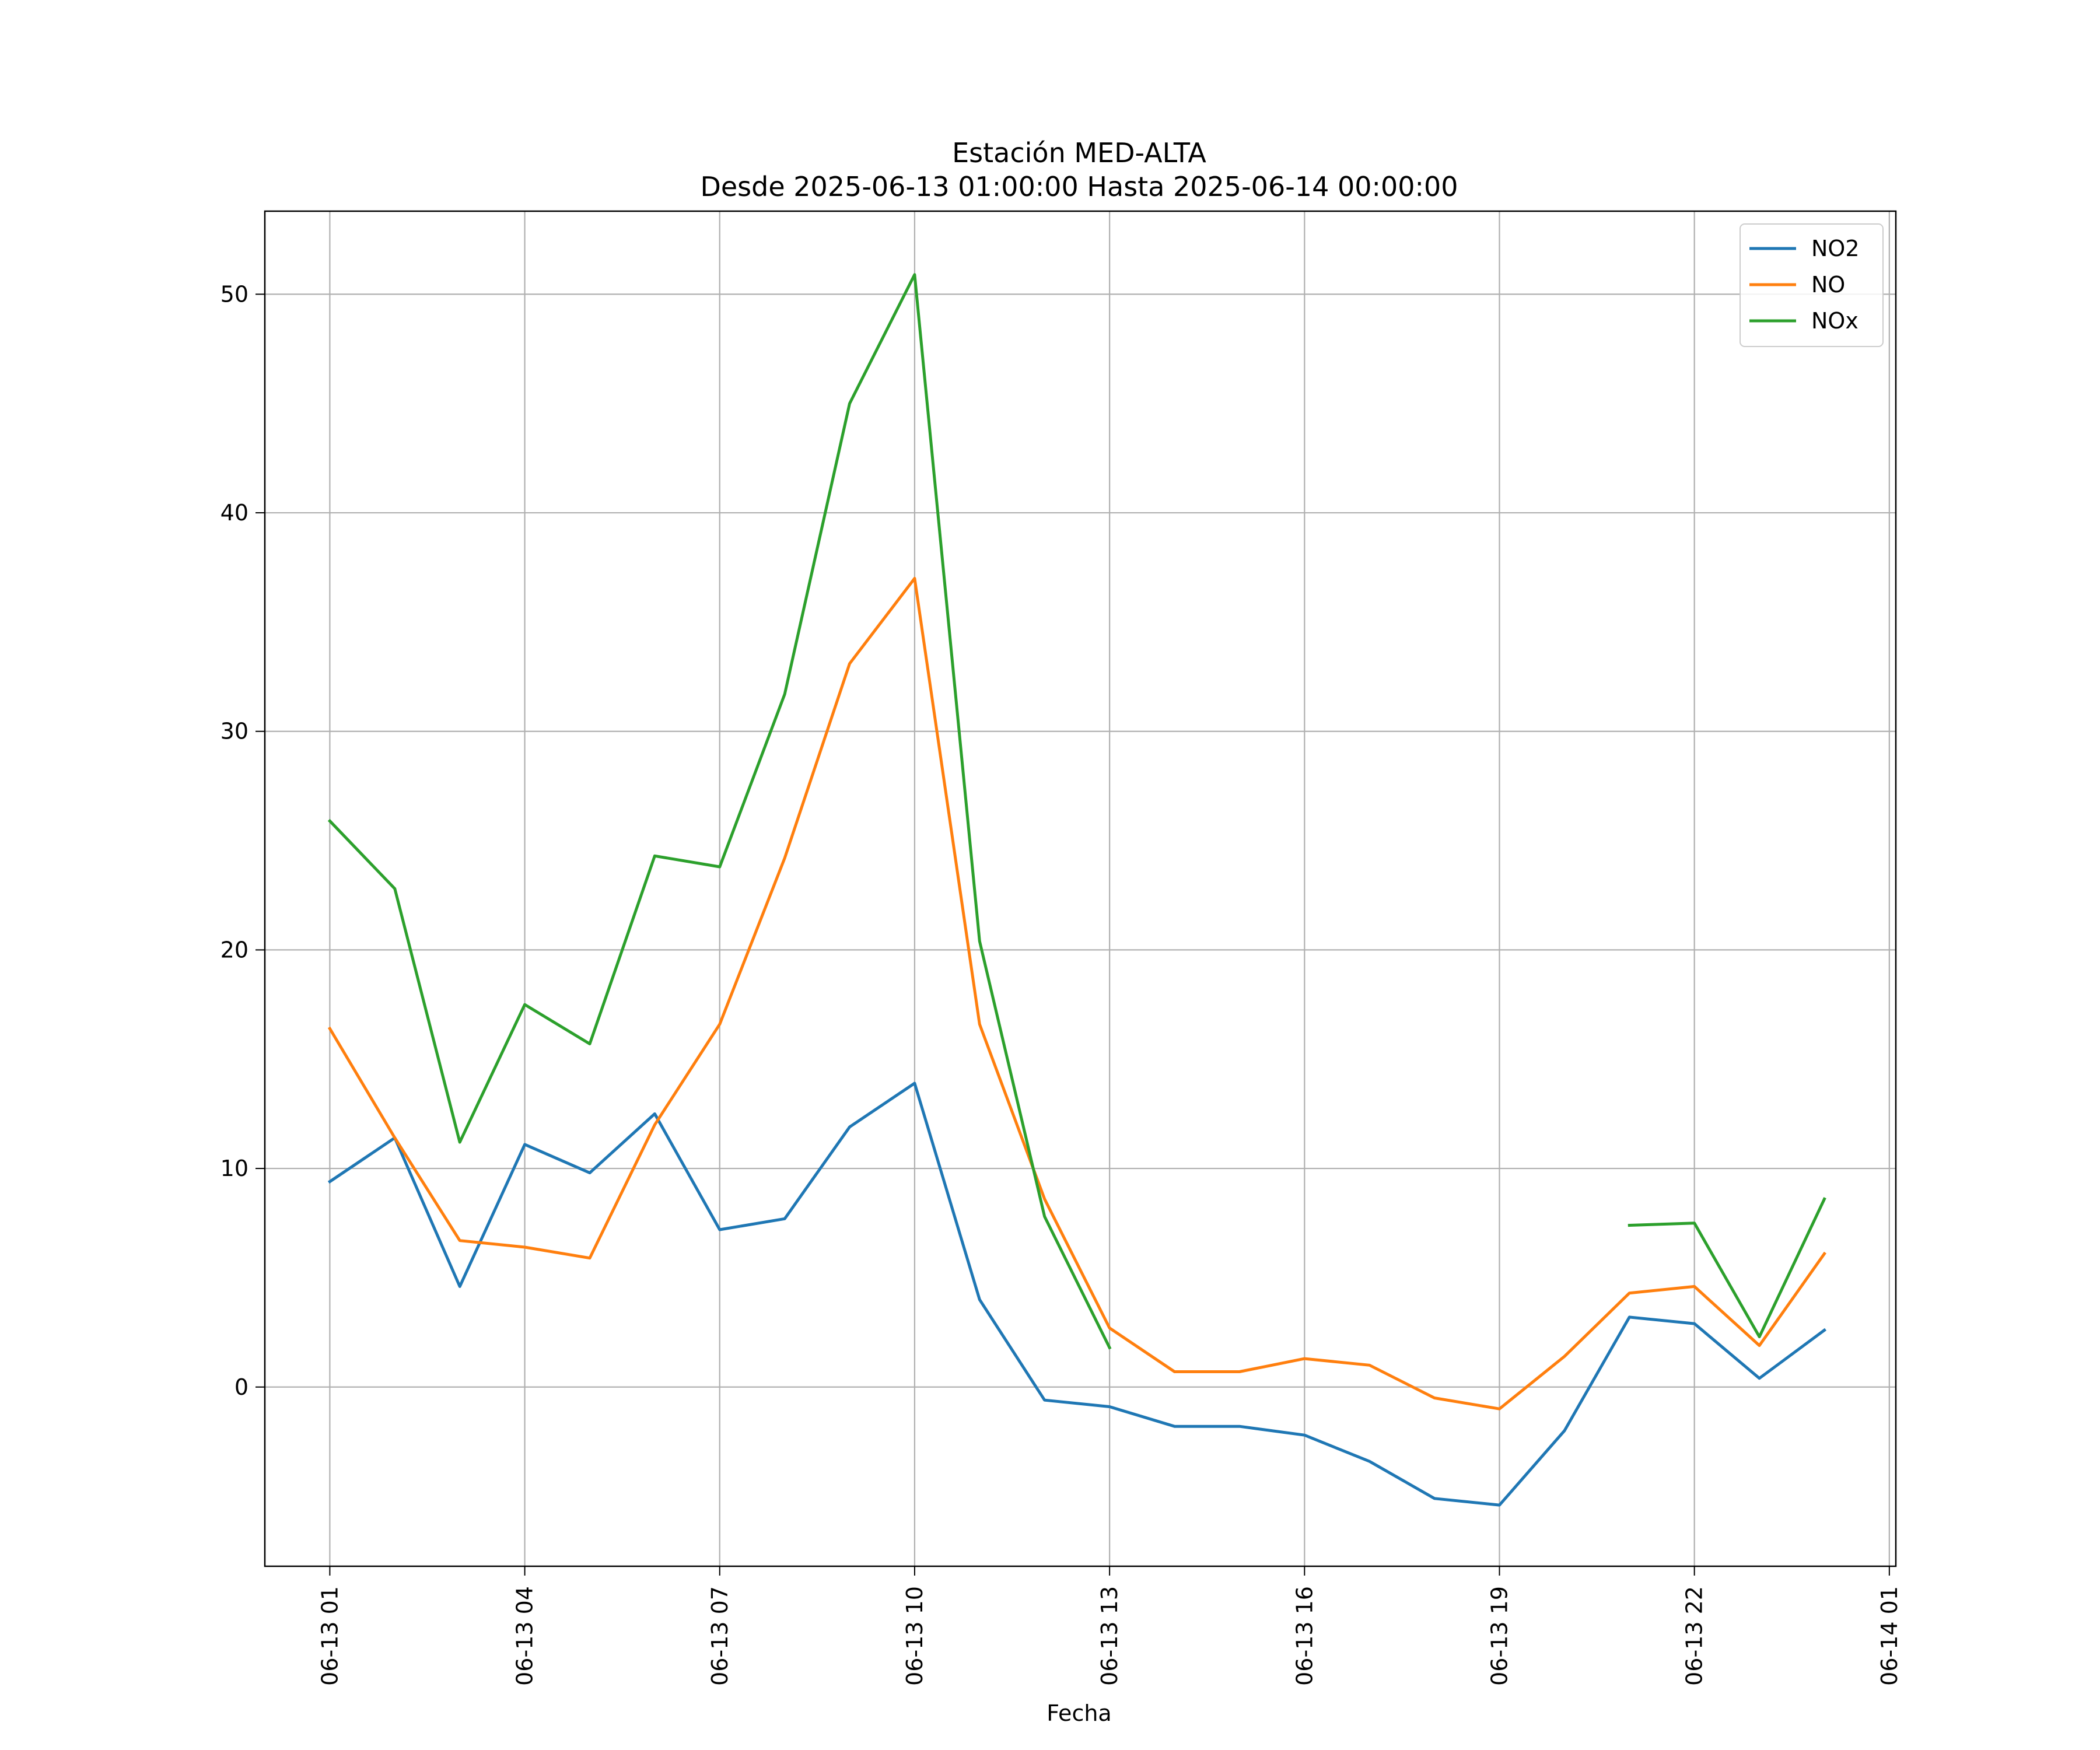  What do you see at coordinates (1835, 321) in the screenshot?
I see `legend-label-nox: NOx` at bounding box center [1835, 321].